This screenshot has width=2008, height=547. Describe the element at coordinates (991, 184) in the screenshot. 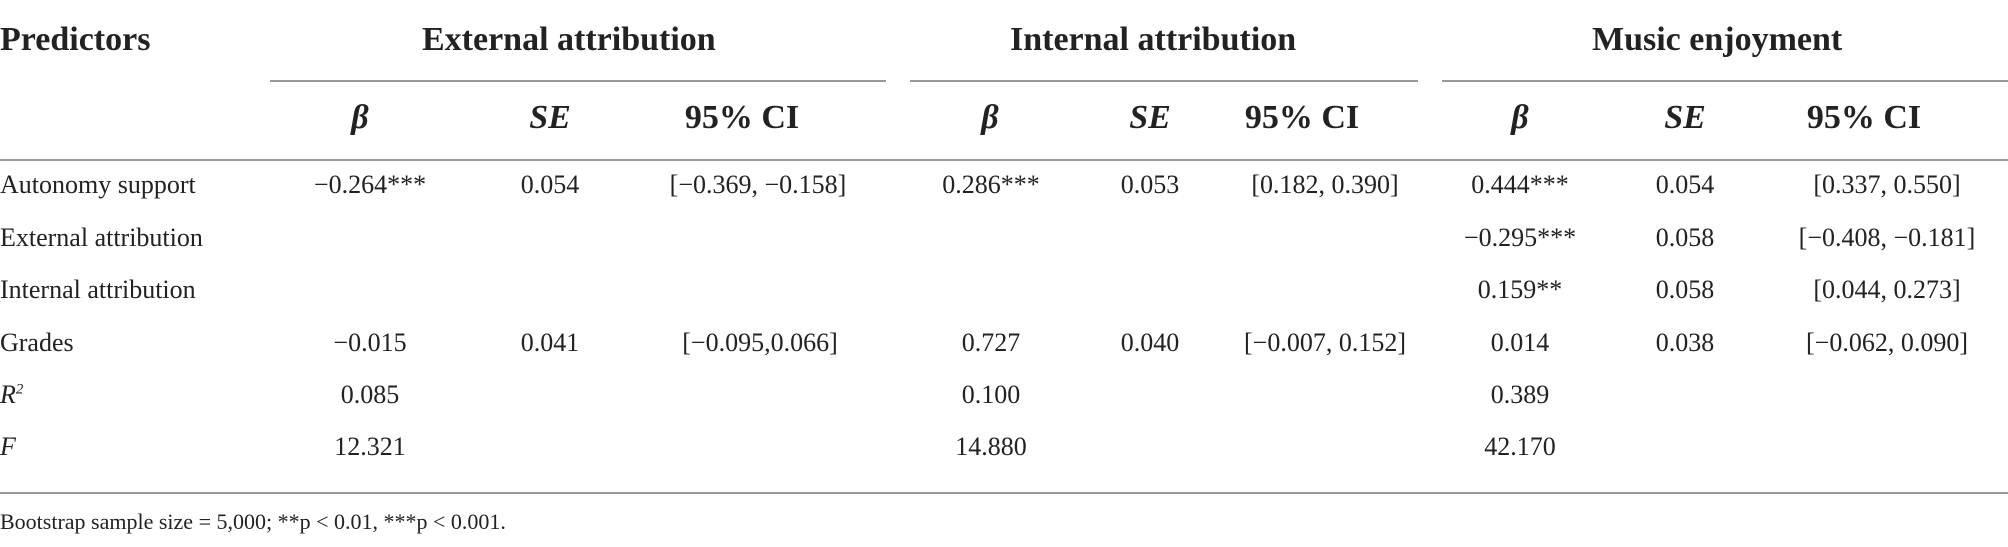

I see `cell-autonomy-int-beta: 0.286***` at that location.